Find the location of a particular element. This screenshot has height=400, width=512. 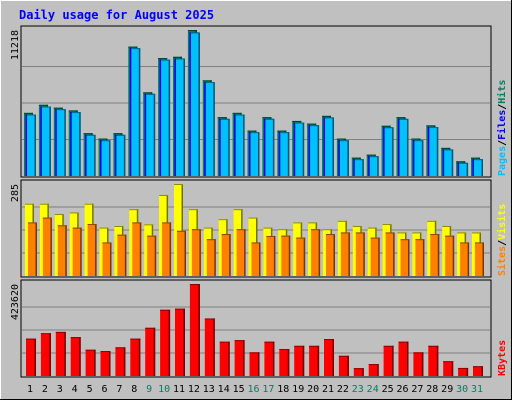

y-max-label: 285 is located at coordinates (15, 193).